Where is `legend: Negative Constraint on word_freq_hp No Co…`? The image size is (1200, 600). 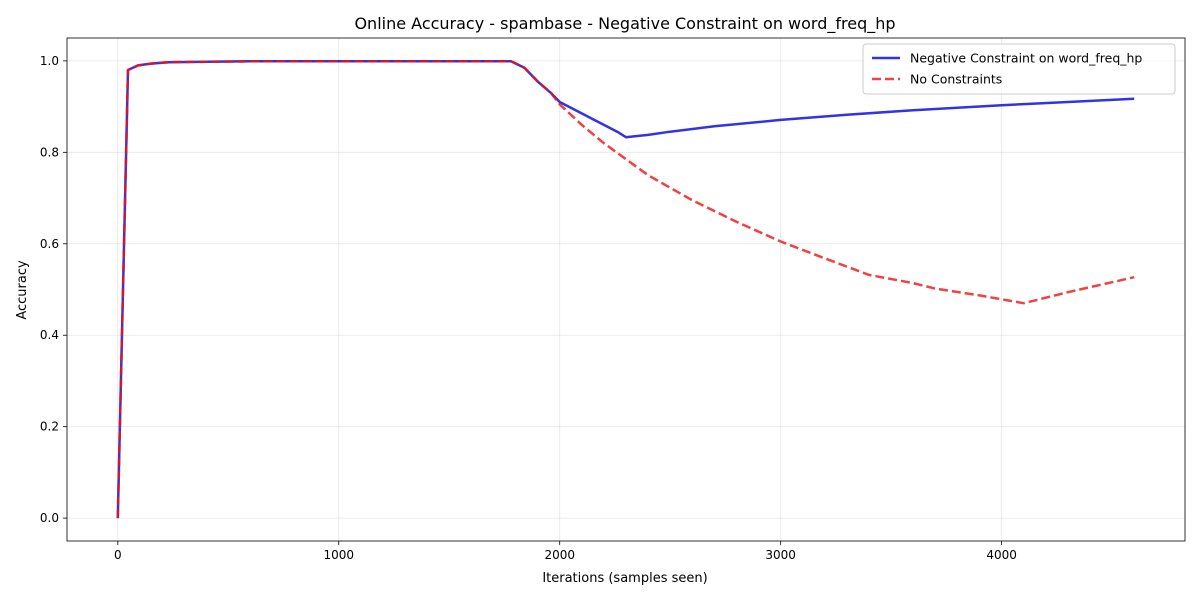
legend: Negative Constraint on word_freq_hp No Co… is located at coordinates (1019, 69).